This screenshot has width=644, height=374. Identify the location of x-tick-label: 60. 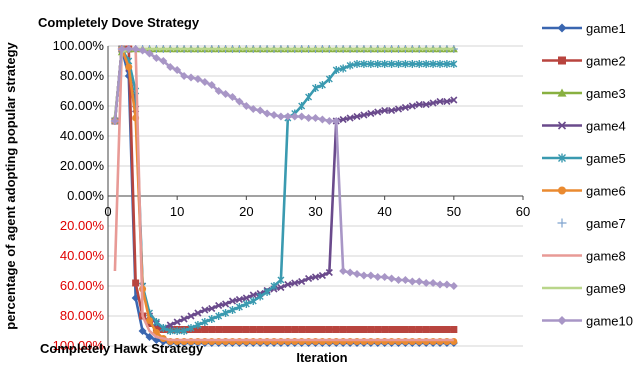
(523, 211).